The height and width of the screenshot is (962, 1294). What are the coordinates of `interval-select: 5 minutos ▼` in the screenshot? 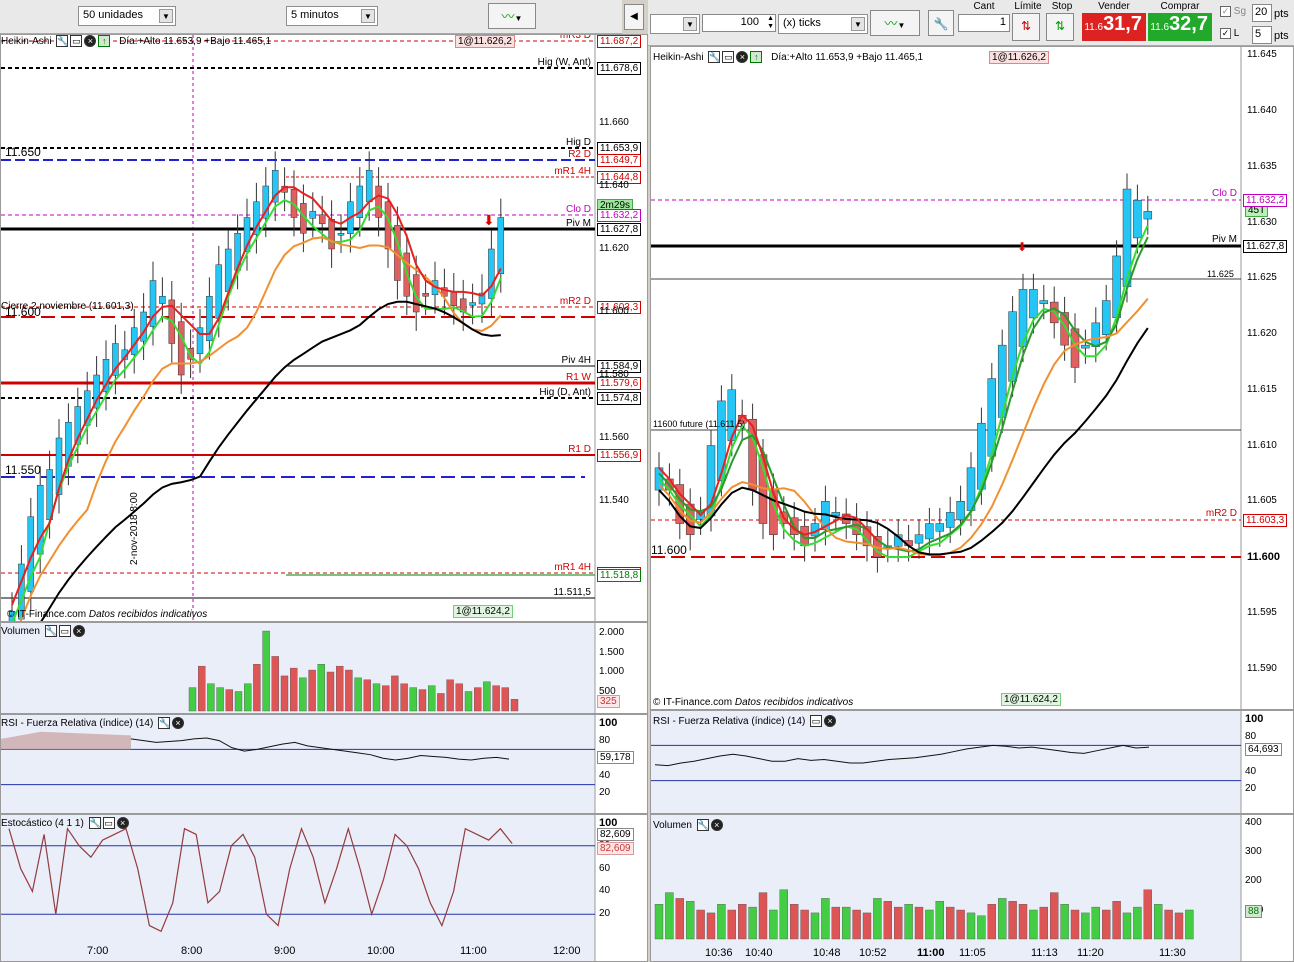 It's located at (332, 16).